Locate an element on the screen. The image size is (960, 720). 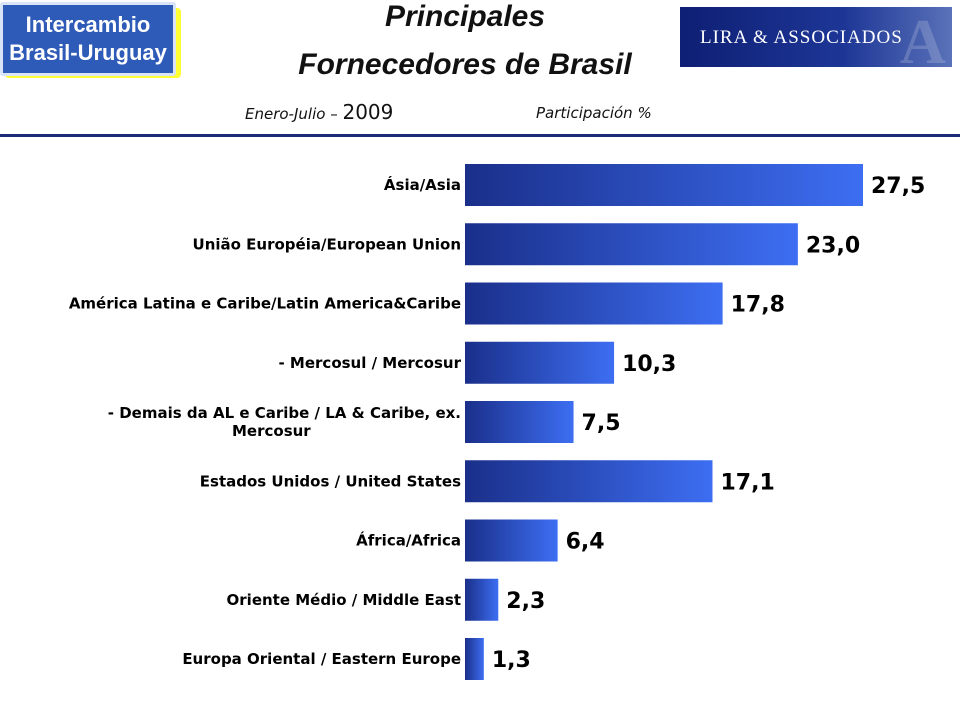
subtitle-period: Enero-Julio – 2009 is located at coordinates (319, 112).